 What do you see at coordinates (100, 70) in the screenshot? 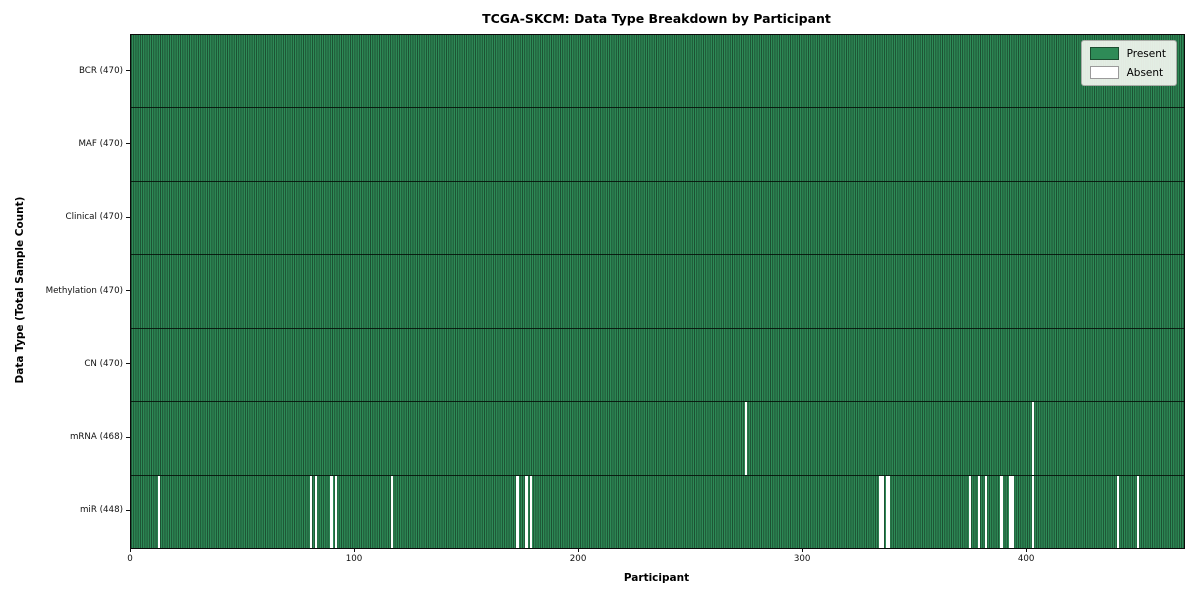
I see `y-tick-label: BCR (470)` at bounding box center [100, 70].